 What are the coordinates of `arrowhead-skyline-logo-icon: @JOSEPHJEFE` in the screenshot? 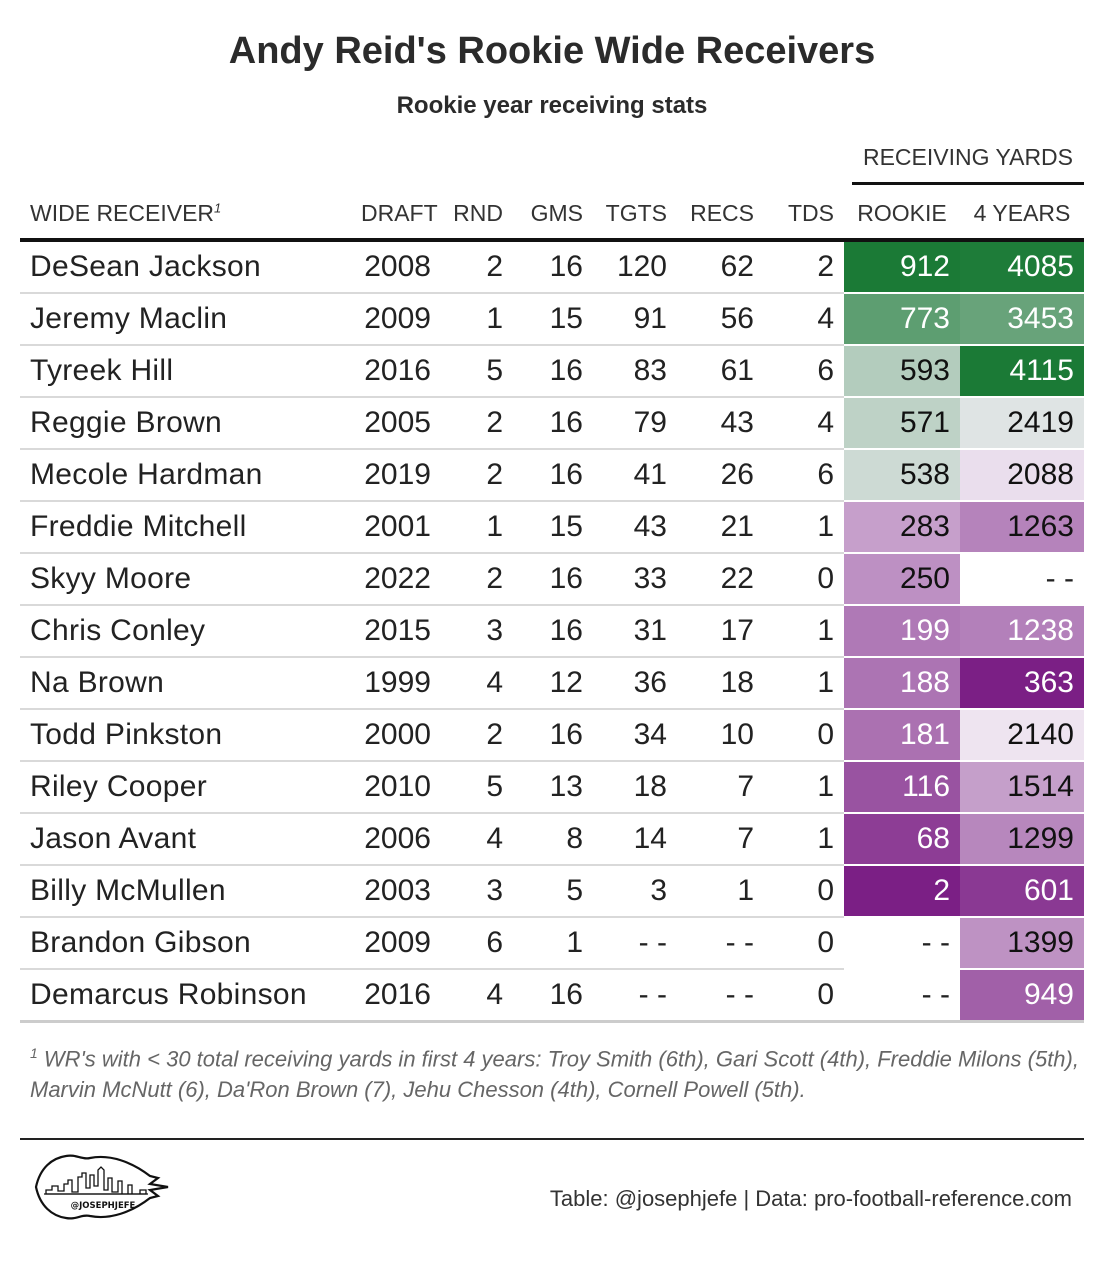 It's located at (101, 1187).